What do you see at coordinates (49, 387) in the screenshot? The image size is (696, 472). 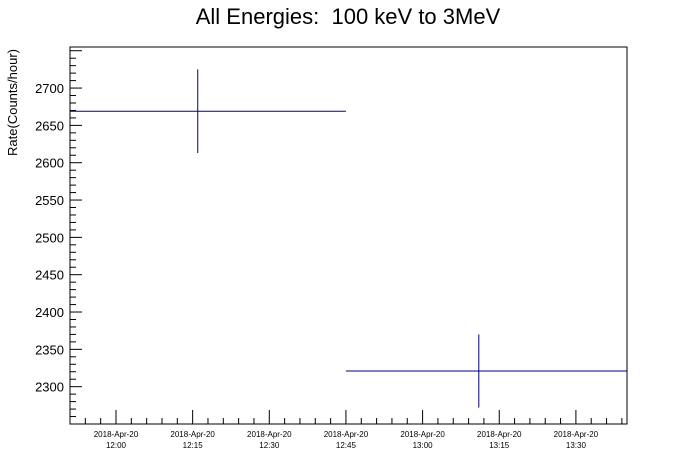 I see `y-tick-label: 2300` at bounding box center [49, 387].